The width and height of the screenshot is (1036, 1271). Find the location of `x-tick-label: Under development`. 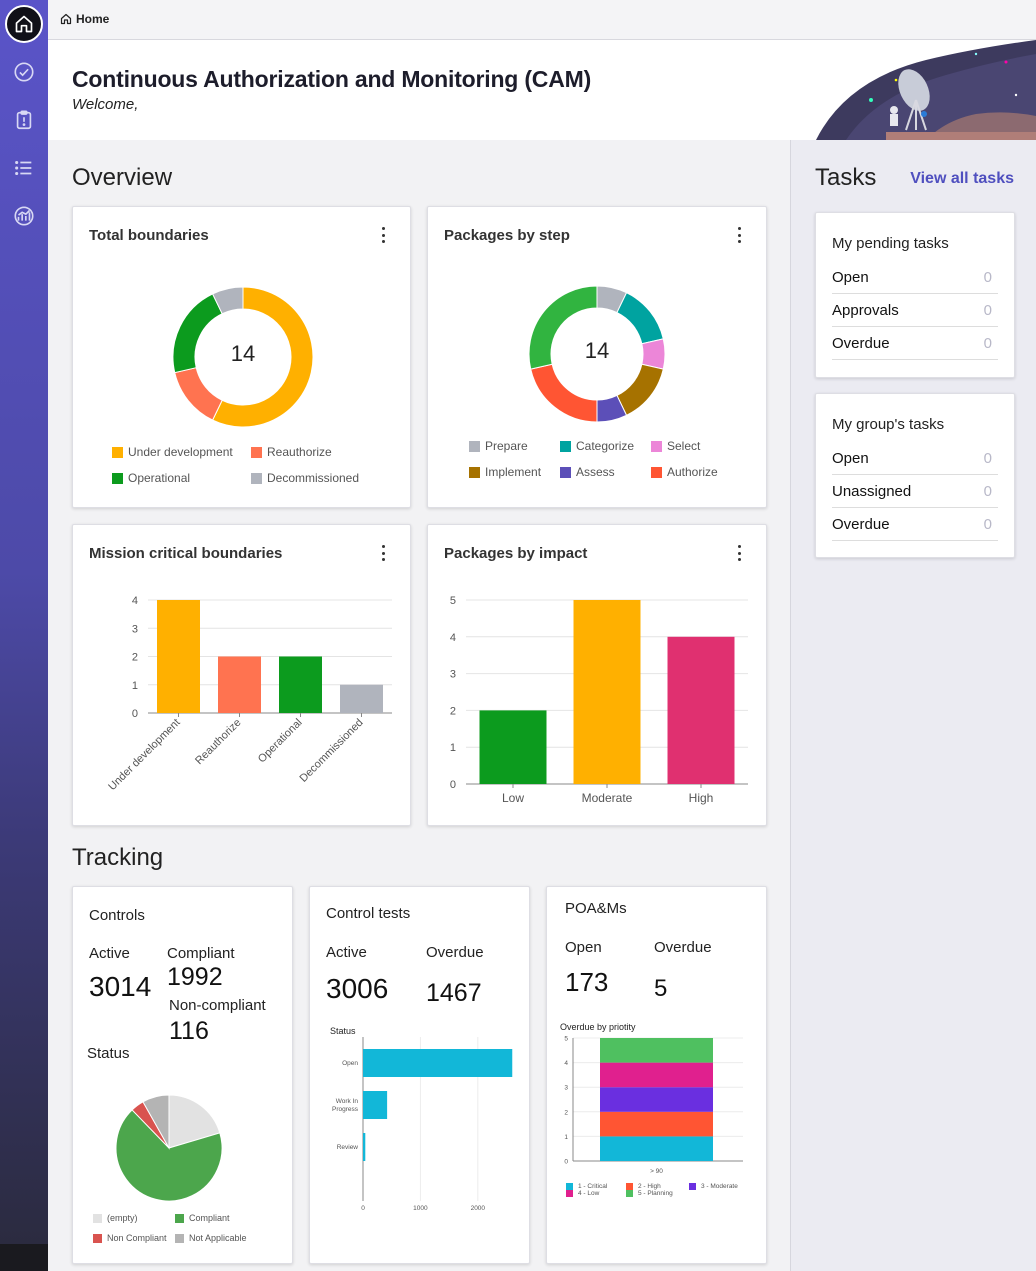

x-tick-label: Under development is located at coordinates (144, 755).